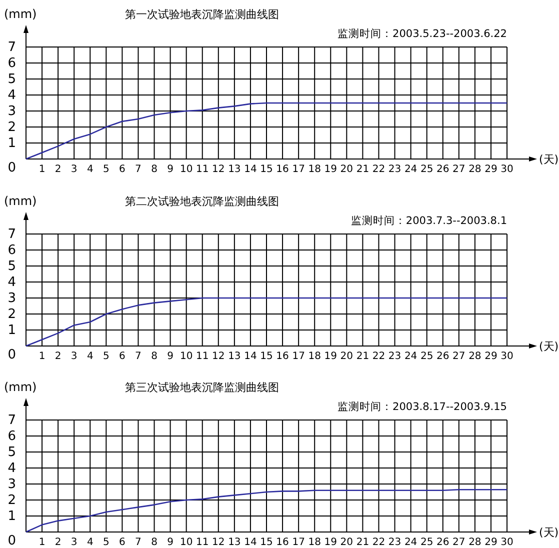  I want to click on chart-subtitle: 监测时间：2003.8.17--2003.9.15, so click(422, 406).